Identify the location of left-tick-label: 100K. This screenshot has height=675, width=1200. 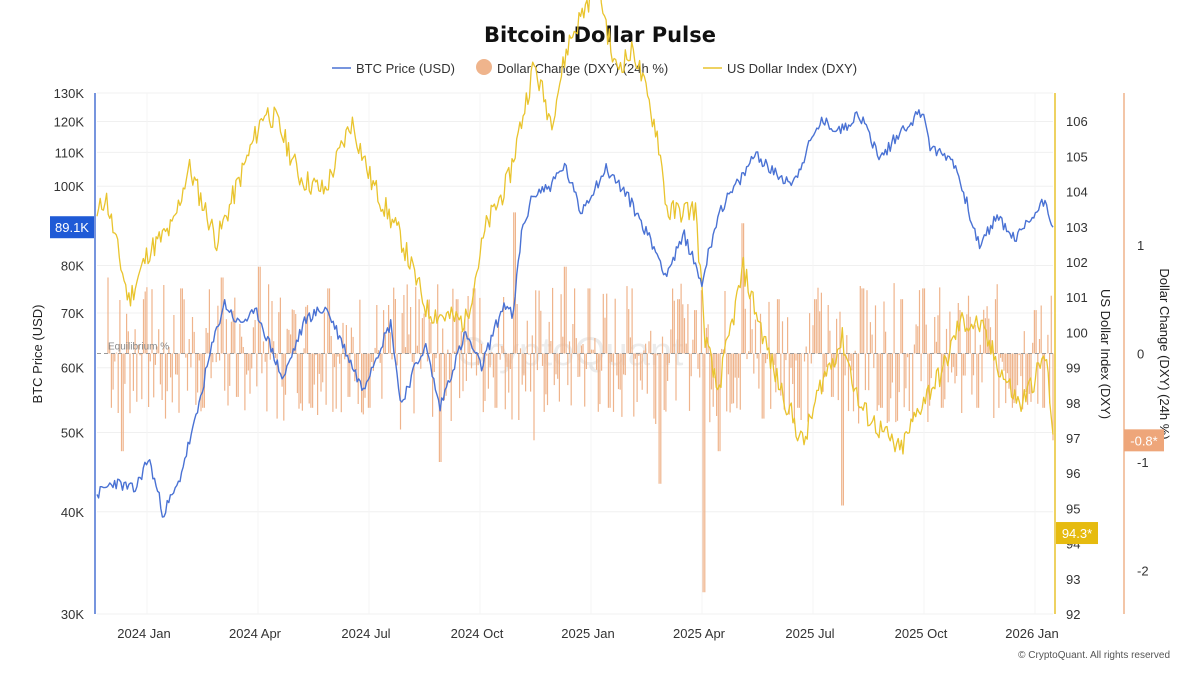
(69, 186).